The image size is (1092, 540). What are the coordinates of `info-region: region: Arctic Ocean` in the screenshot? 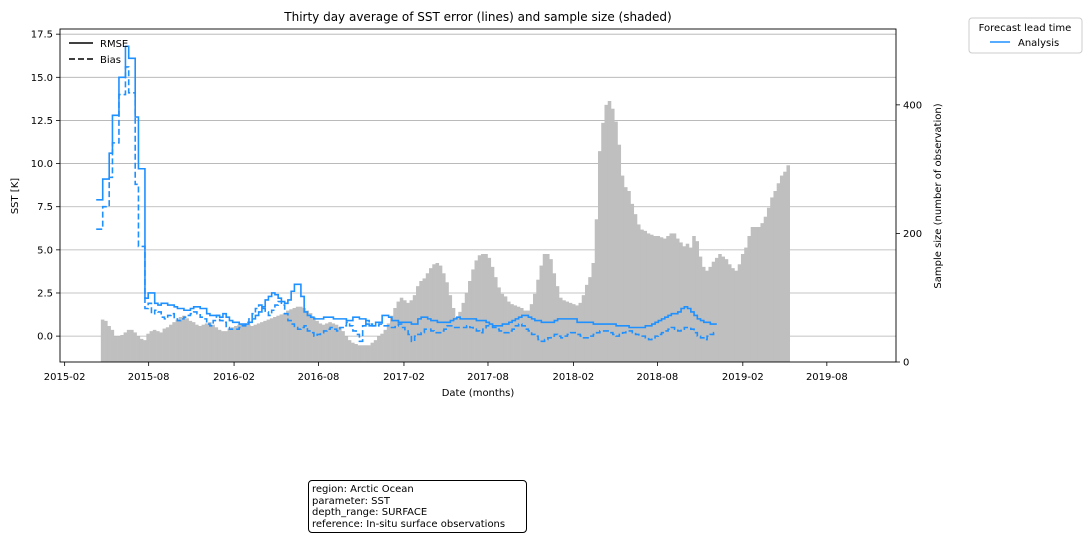 It's located at (363, 489).